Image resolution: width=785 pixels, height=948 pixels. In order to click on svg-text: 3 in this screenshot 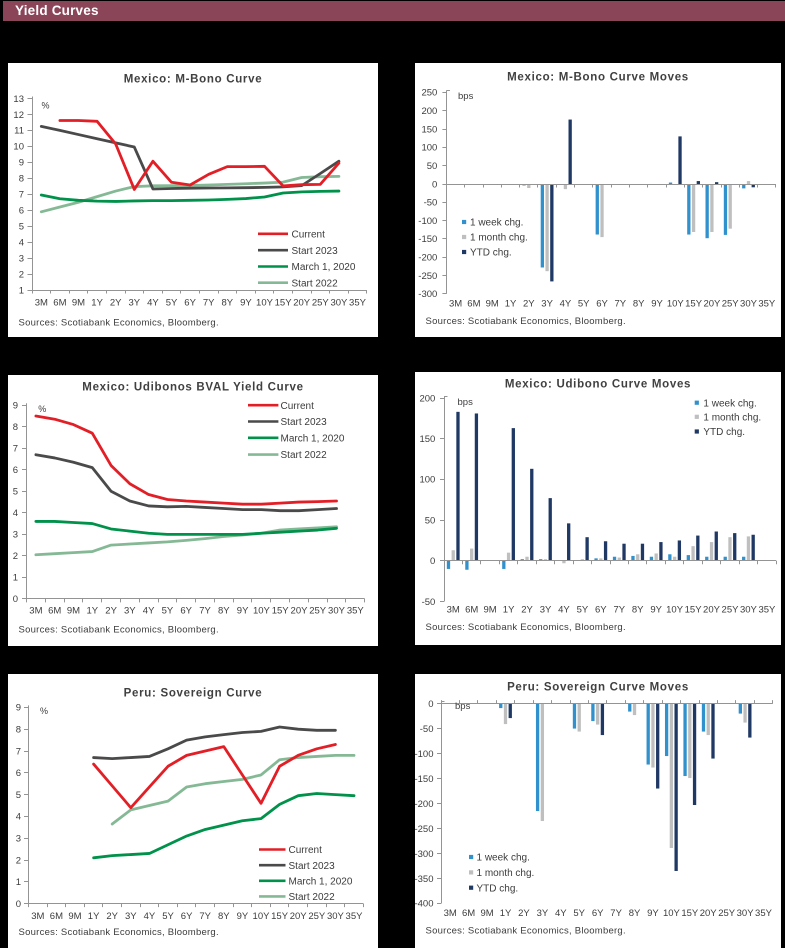, I will do `click(15, 535)`.